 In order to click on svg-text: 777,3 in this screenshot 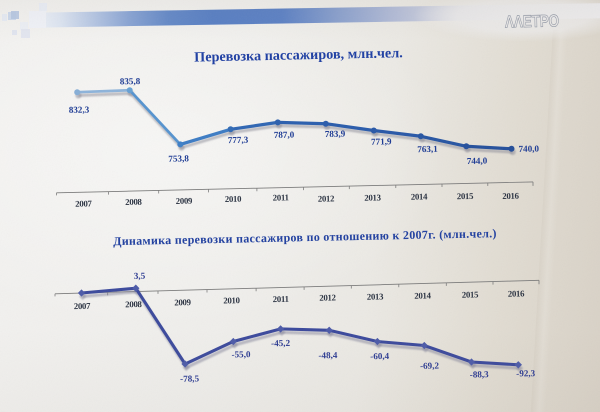, I will do `click(238, 140)`.